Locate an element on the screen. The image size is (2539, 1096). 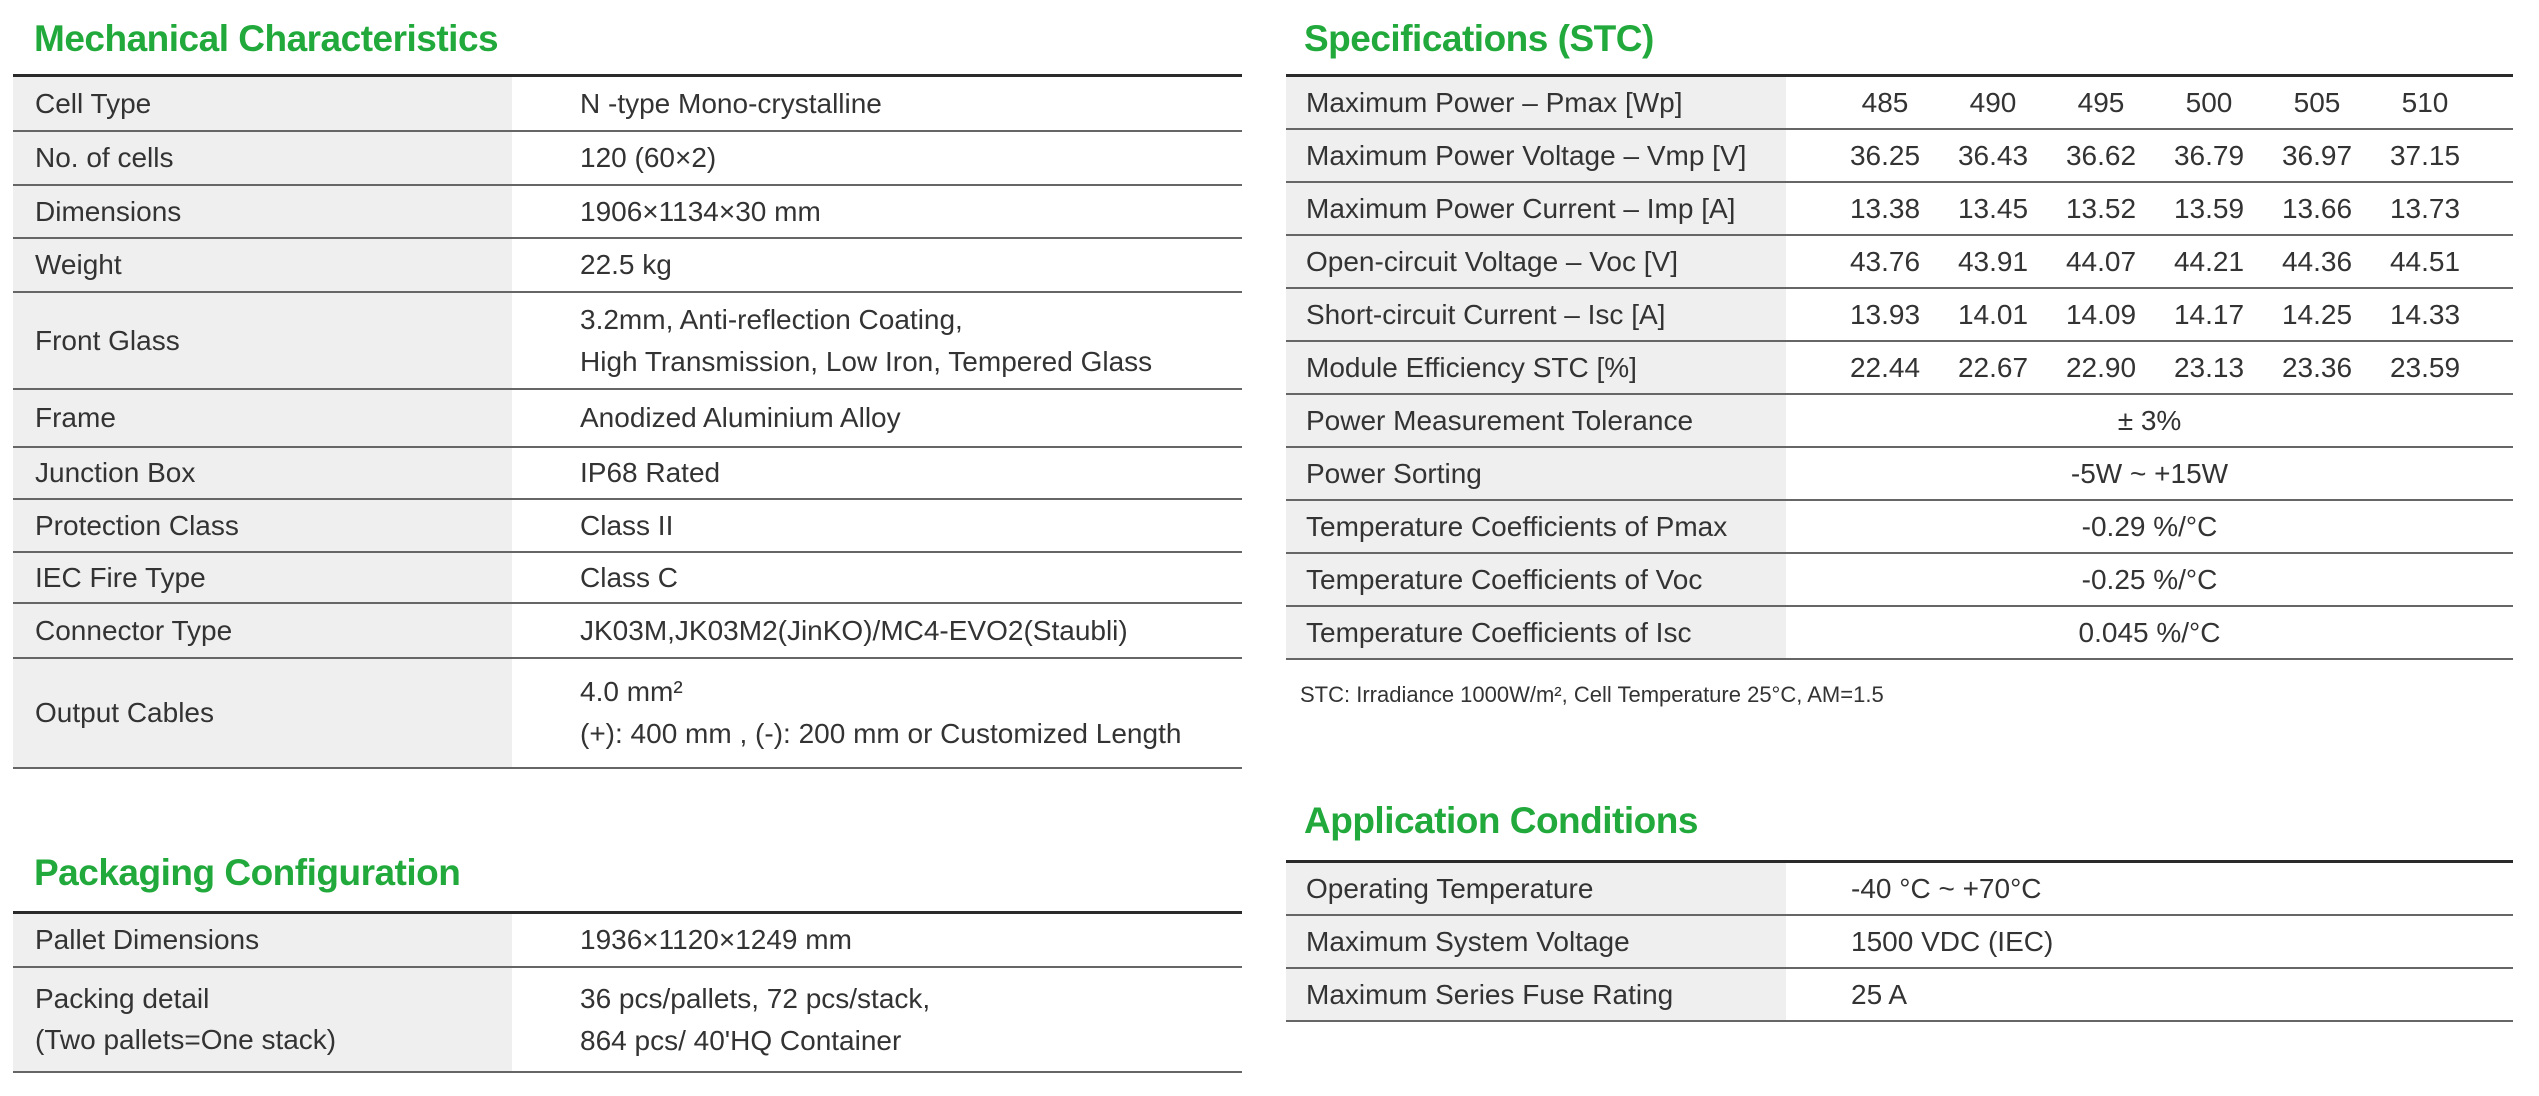
value-cell: 13.73 is located at coordinates (2425, 208).